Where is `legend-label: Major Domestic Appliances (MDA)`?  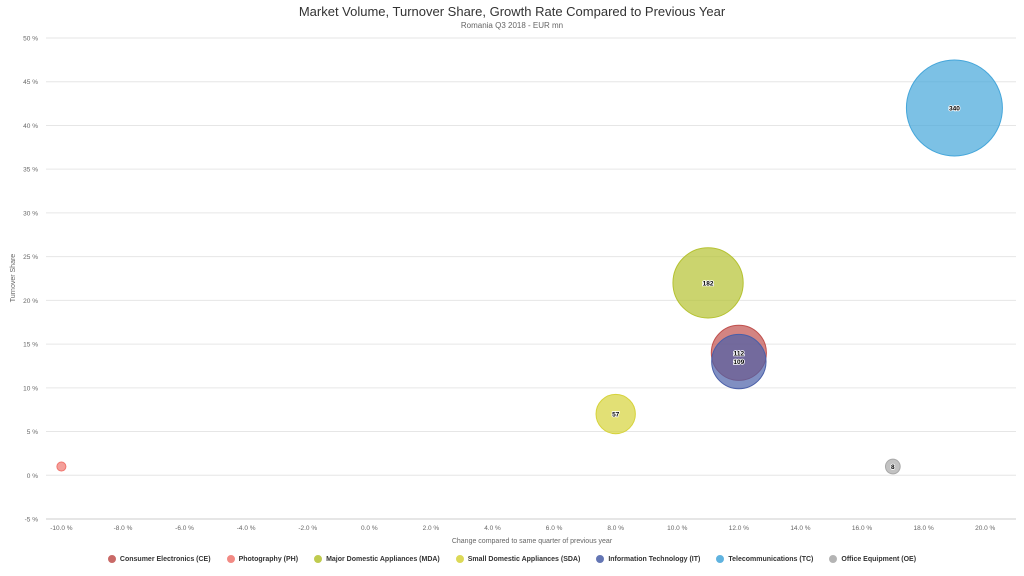 legend-label: Major Domestic Appliances (MDA) is located at coordinates (383, 559).